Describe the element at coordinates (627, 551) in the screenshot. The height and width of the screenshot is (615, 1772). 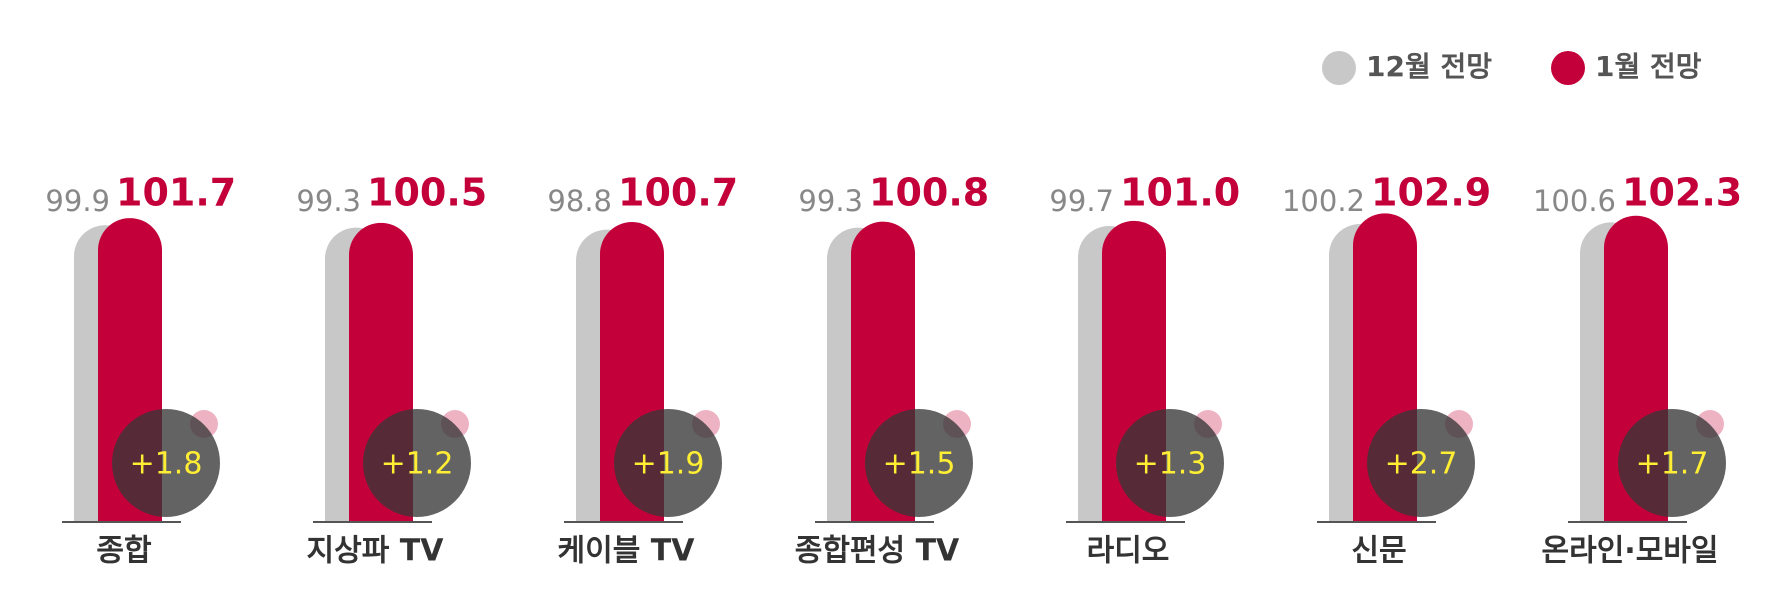
I see `category-label: 케이블 TV` at that location.